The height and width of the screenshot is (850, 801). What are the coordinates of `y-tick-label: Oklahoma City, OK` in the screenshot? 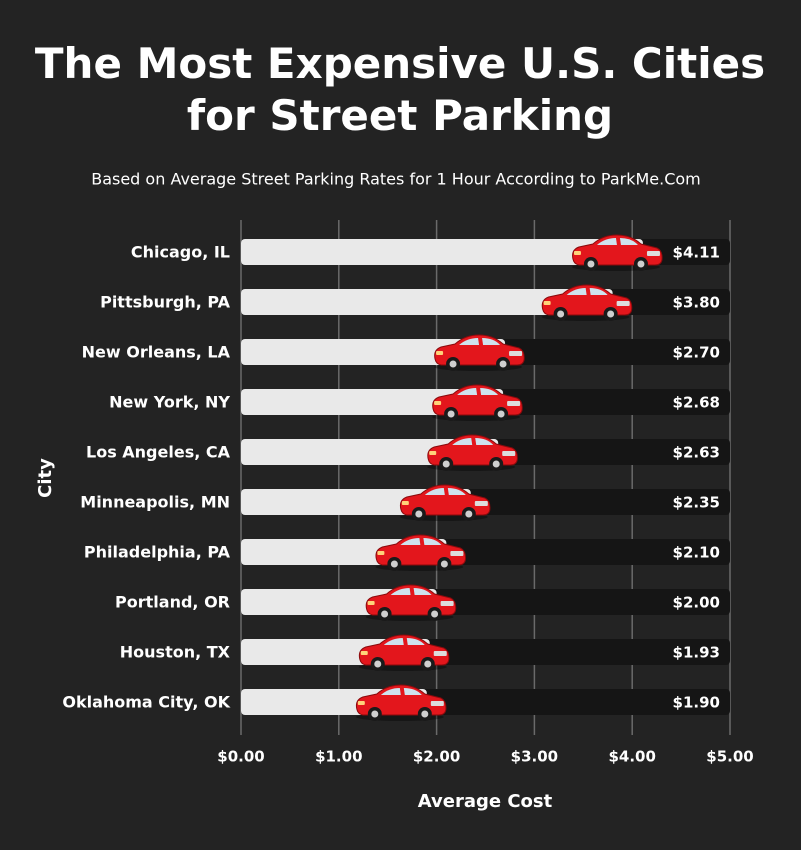 It's located at (146, 702).